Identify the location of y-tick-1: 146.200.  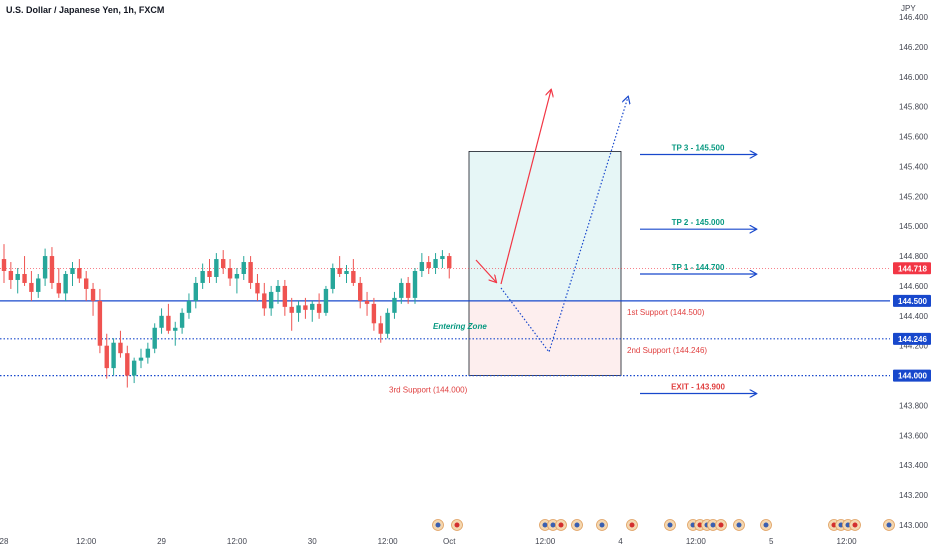
(913, 47).